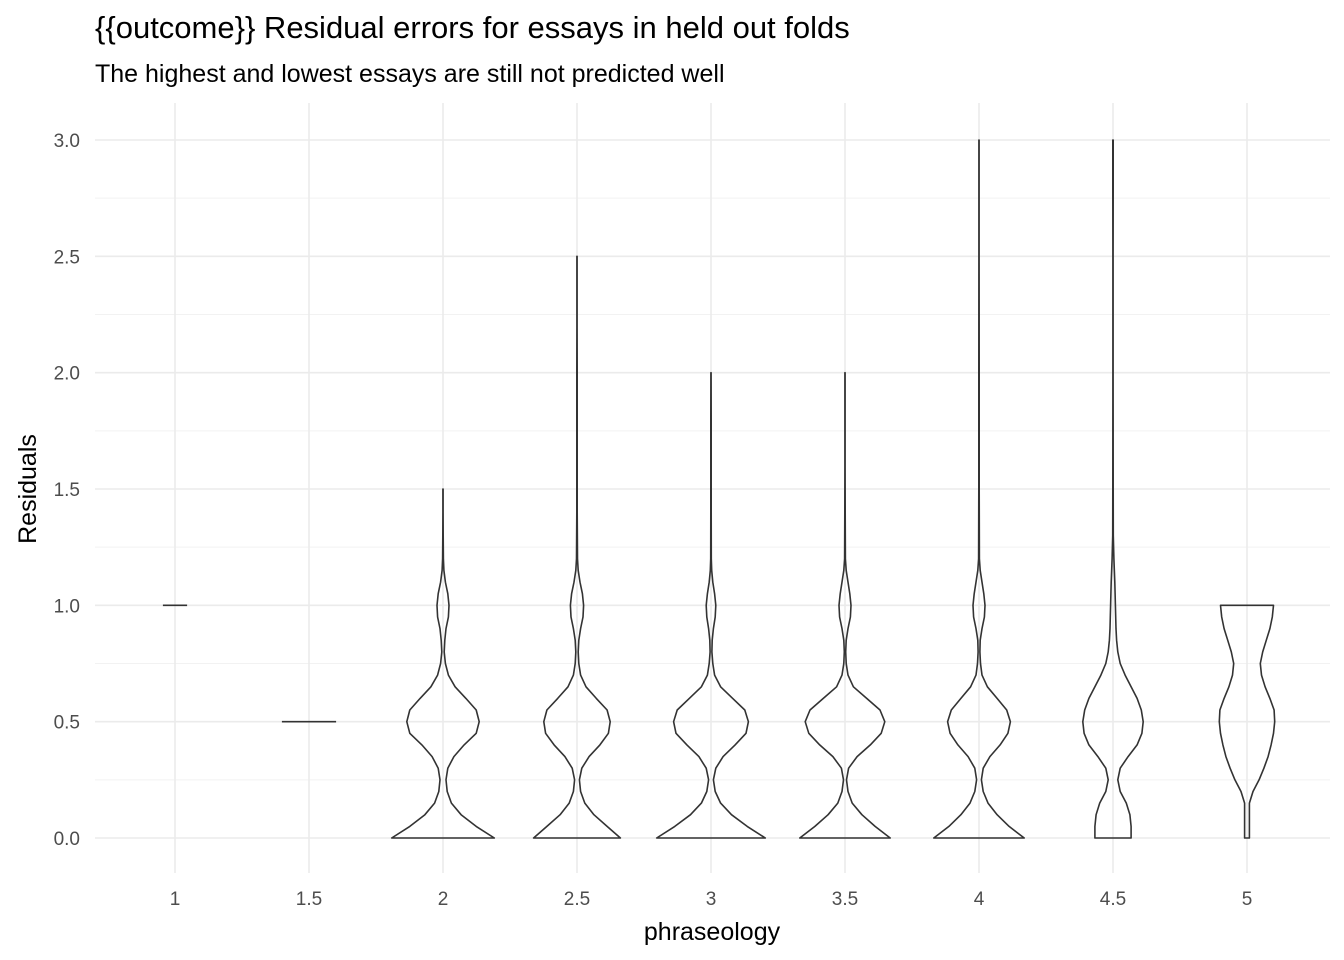 The image size is (1344, 960). Describe the element at coordinates (845, 605) in the screenshot. I see `violin-3.5` at that location.